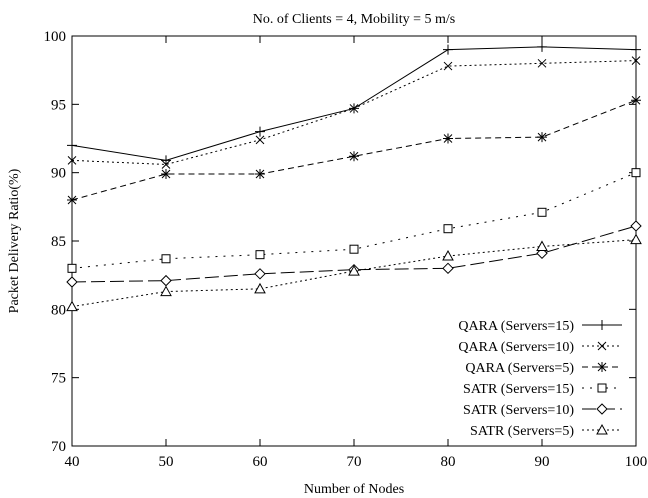 The image size is (648, 498). Describe the element at coordinates (546, 431) in the screenshot. I see `legend-item: SATR (Servers=5)` at that location.